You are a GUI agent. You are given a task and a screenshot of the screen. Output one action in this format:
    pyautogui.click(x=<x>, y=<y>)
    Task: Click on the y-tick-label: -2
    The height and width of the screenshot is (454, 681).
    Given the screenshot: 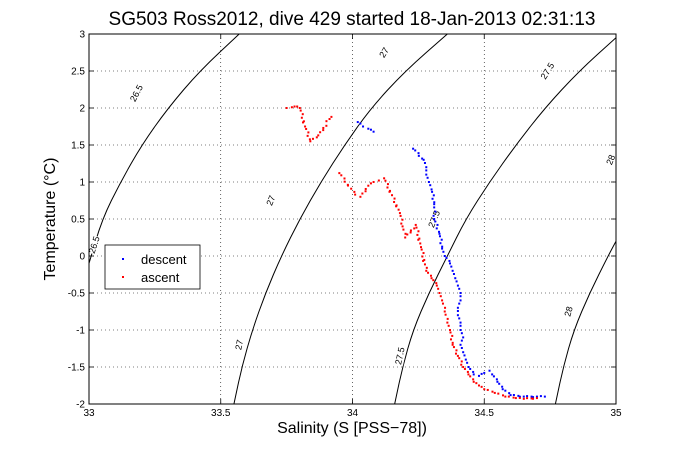 What is the action you would take?
    pyautogui.click(x=80, y=405)
    